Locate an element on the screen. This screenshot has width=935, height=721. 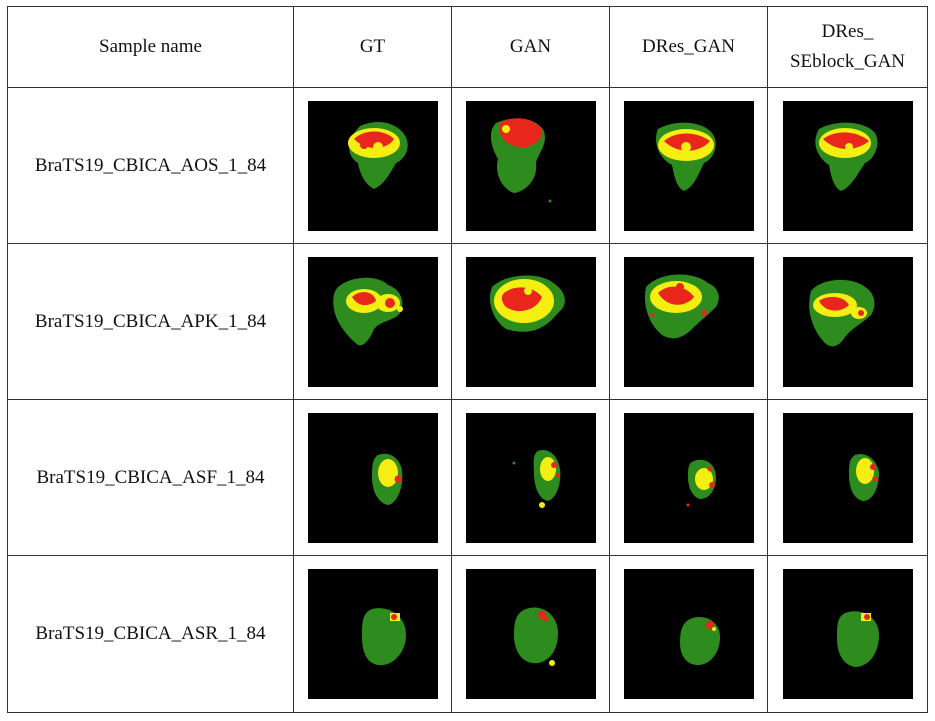
header-dres-seblock-line1: DRes_ is located at coordinates (847, 31).